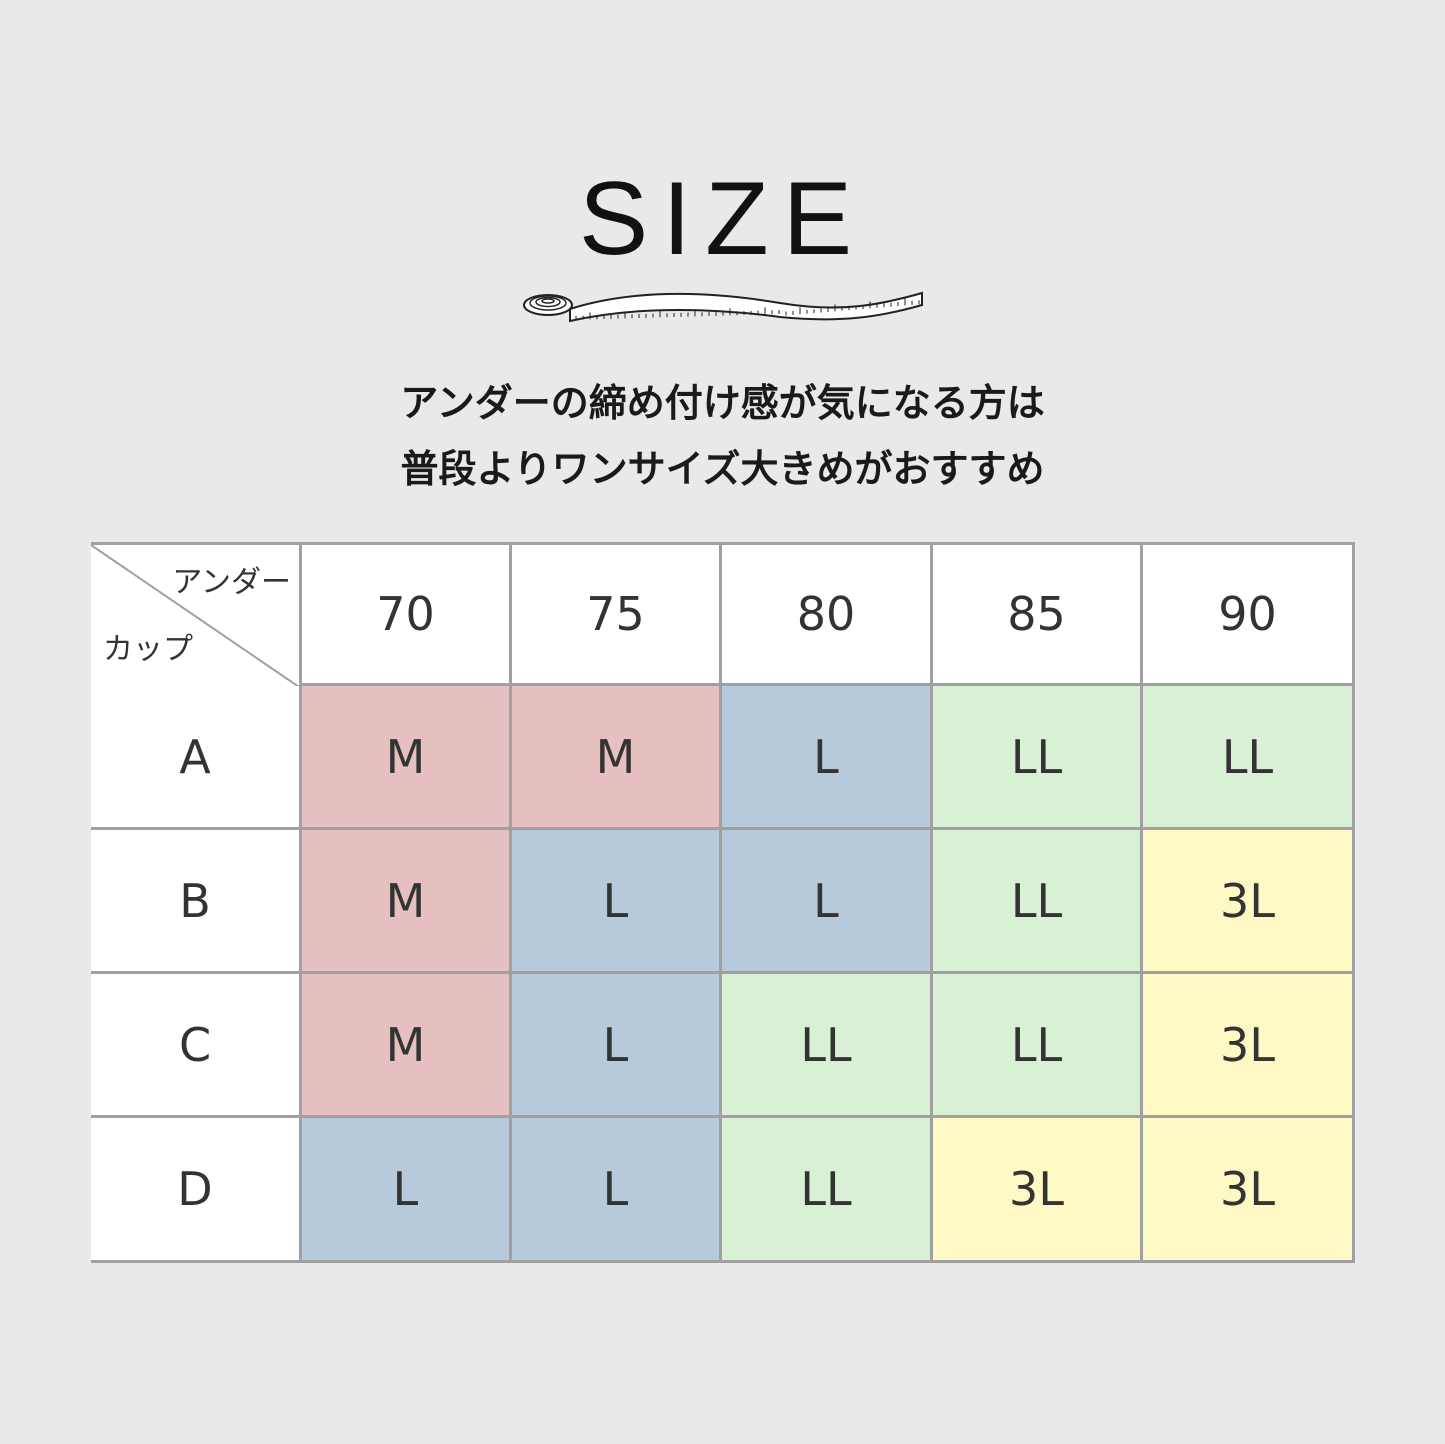 This screenshot has width=1445, height=1444. What do you see at coordinates (1038, 615) in the screenshot?
I see `column-header-under-85: 85` at bounding box center [1038, 615].